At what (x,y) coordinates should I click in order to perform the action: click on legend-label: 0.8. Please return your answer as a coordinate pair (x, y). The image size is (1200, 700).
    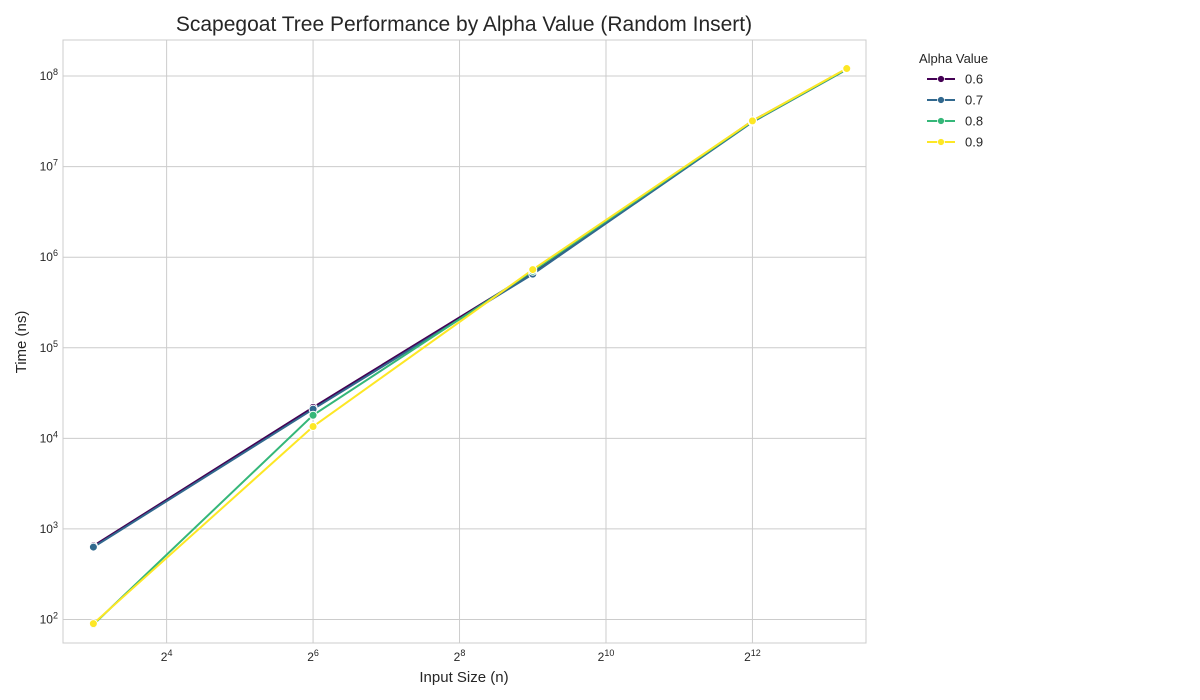
    Looking at the image, I should click on (974, 121).